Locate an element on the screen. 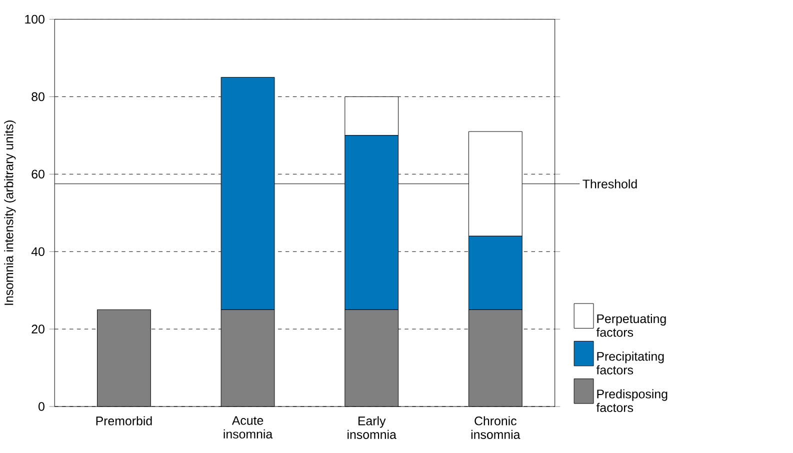  y-tick-label: 40 is located at coordinates (37, 251).